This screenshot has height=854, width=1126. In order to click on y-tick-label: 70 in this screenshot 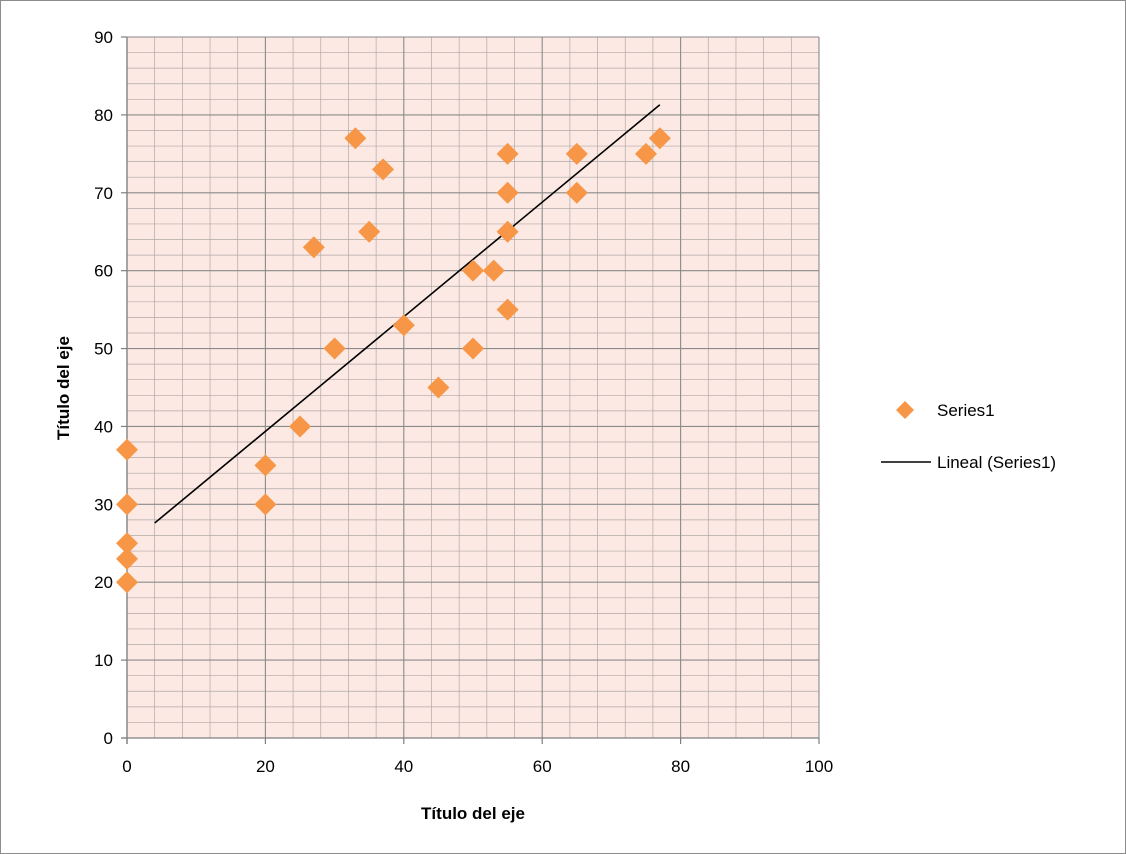, I will do `click(103, 193)`.